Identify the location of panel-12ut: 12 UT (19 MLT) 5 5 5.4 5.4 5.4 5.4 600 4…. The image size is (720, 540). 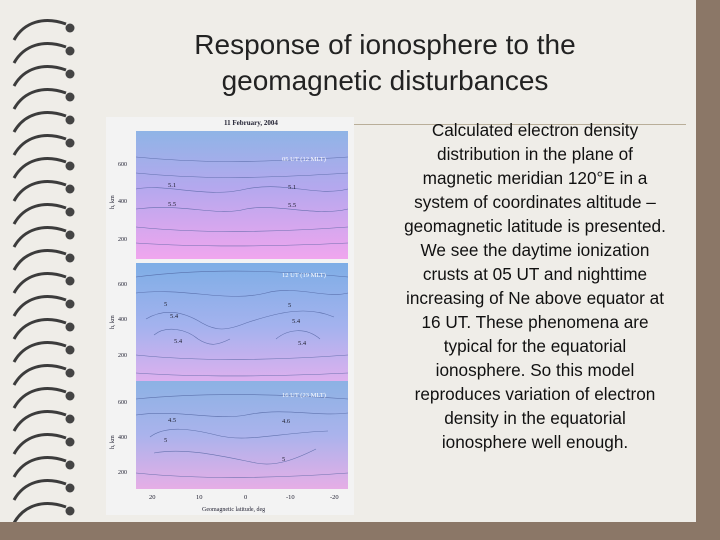
(229, 327).